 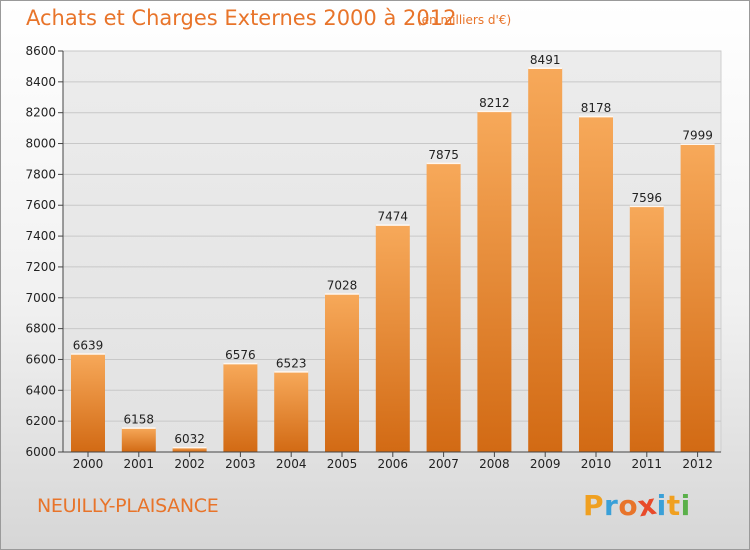 What do you see at coordinates (40, 236) in the screenshot?
I see `y-tick-label: 7400` at bounding box center [40, 236].